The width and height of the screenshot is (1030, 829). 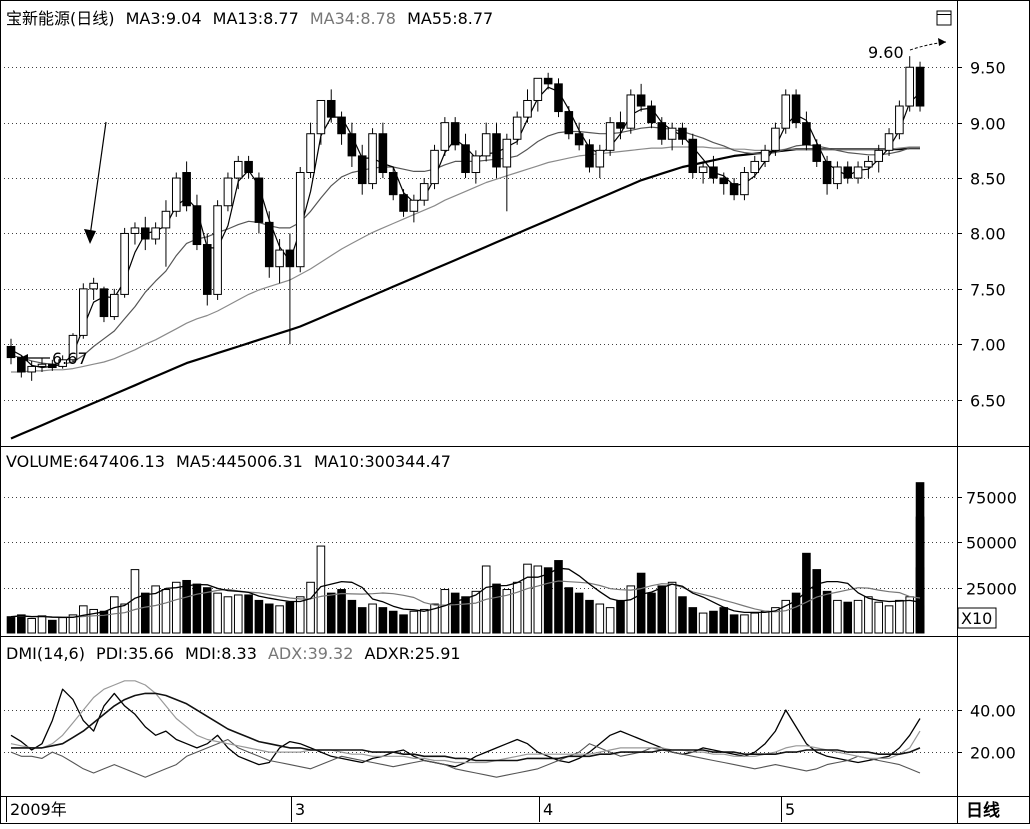 I want to click on annotation-low-label: 6.67, so click(x=70, y=358).